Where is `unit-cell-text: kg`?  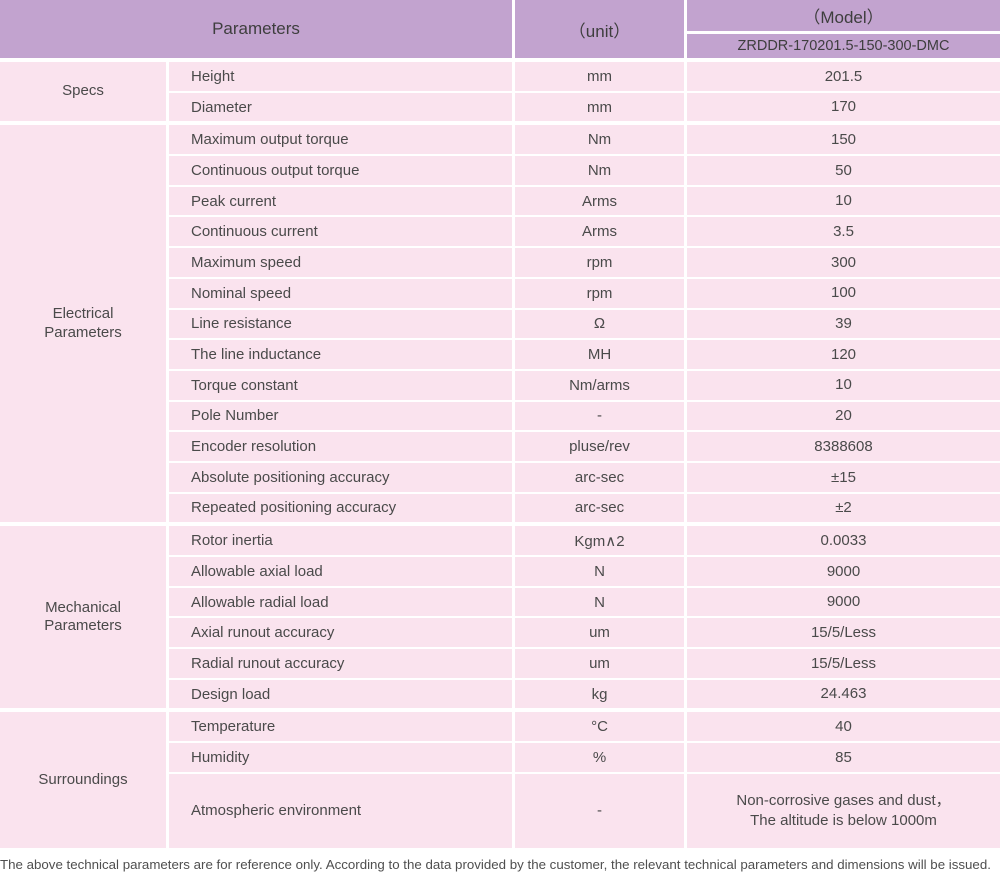
unit-cell-text: kg is located at coordinates (599, 694).